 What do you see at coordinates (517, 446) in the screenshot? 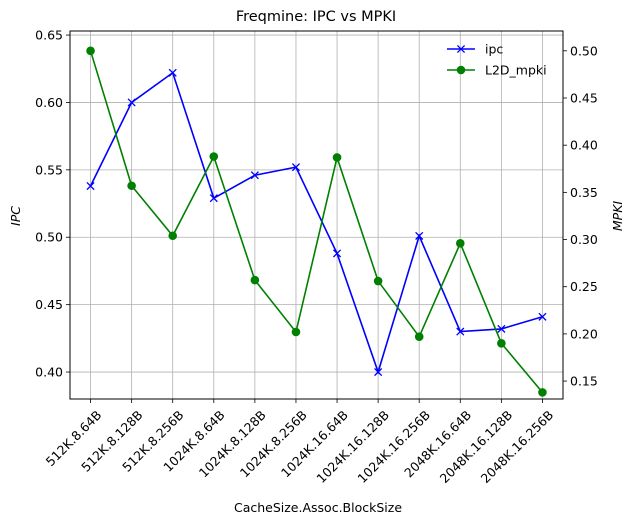
I see `x-tick-label: 2048K.16.256B` at bounding box center [517, 446].